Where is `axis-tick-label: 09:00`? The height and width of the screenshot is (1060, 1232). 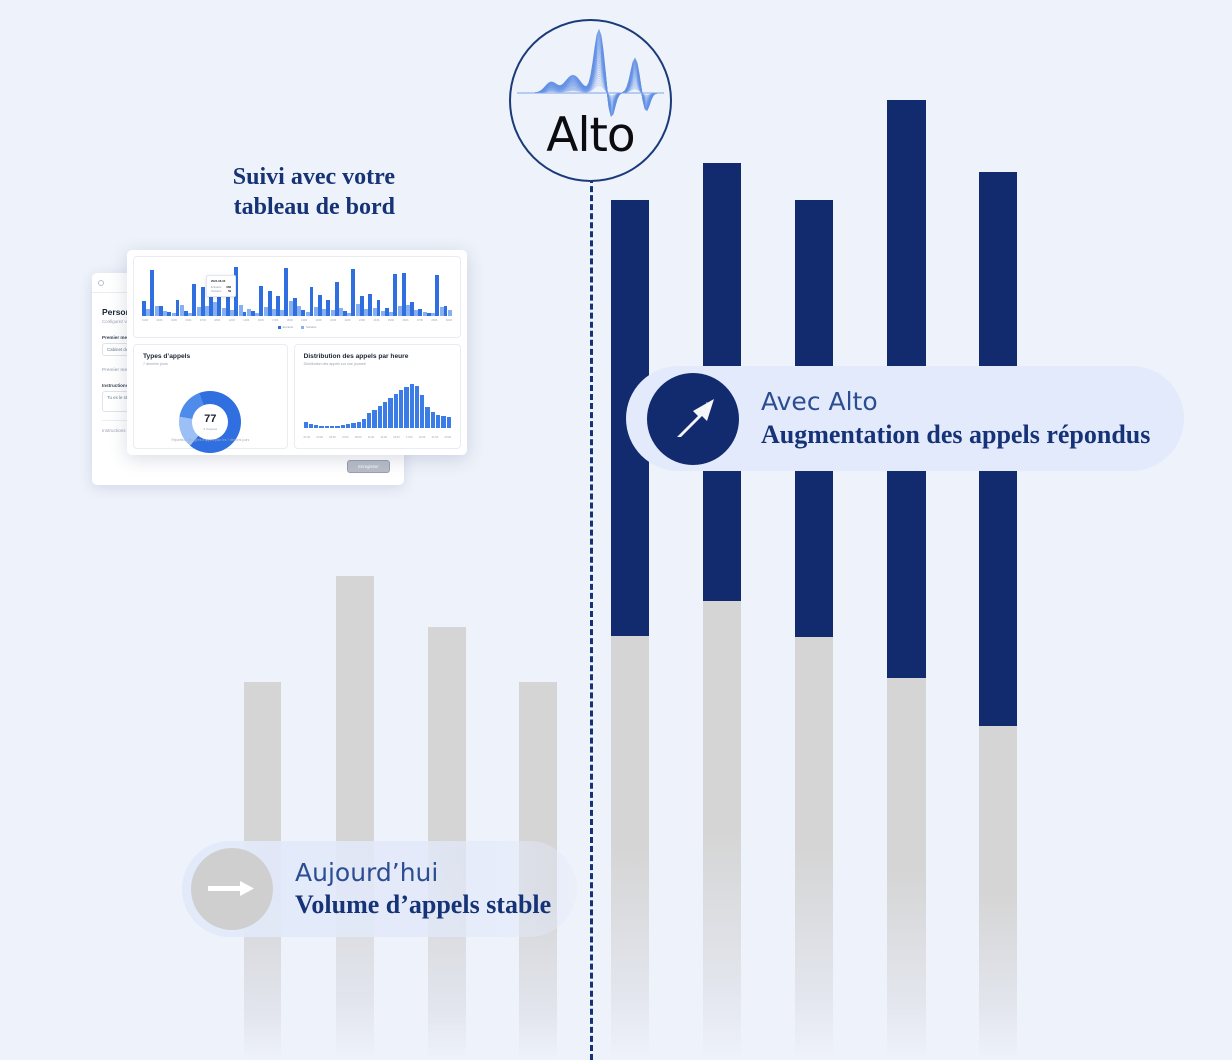
axis-tick-label: 09:00 is located at coordinates (358, 437).